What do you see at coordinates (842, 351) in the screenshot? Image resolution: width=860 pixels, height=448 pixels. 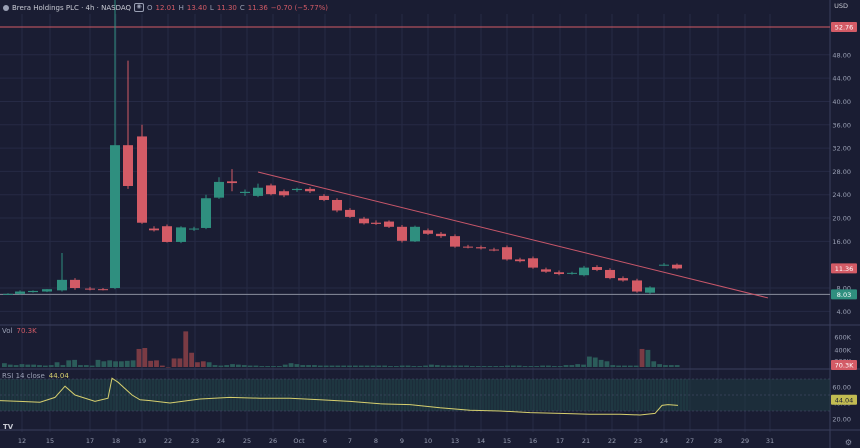 I see `volume-tick-label: 400K` at bounding box center [842, 351].